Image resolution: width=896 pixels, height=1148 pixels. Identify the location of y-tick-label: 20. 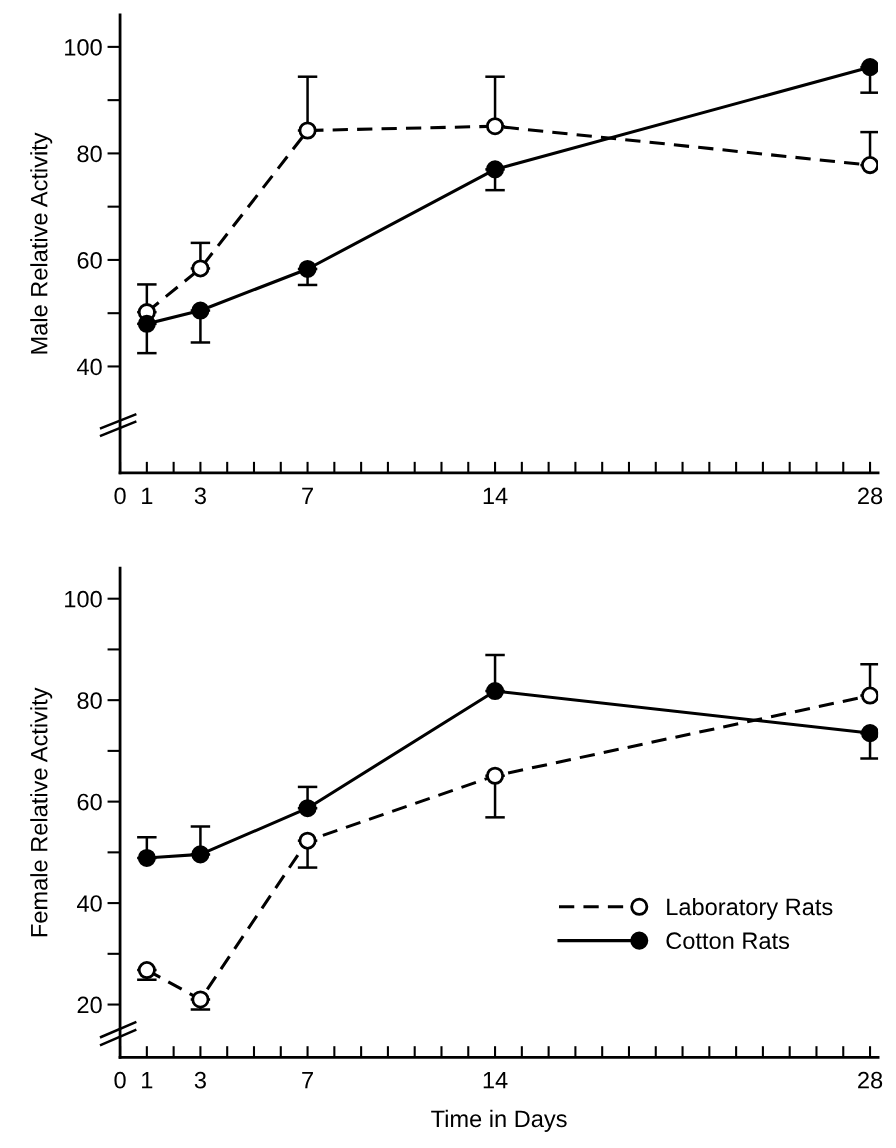
(89, 1005).